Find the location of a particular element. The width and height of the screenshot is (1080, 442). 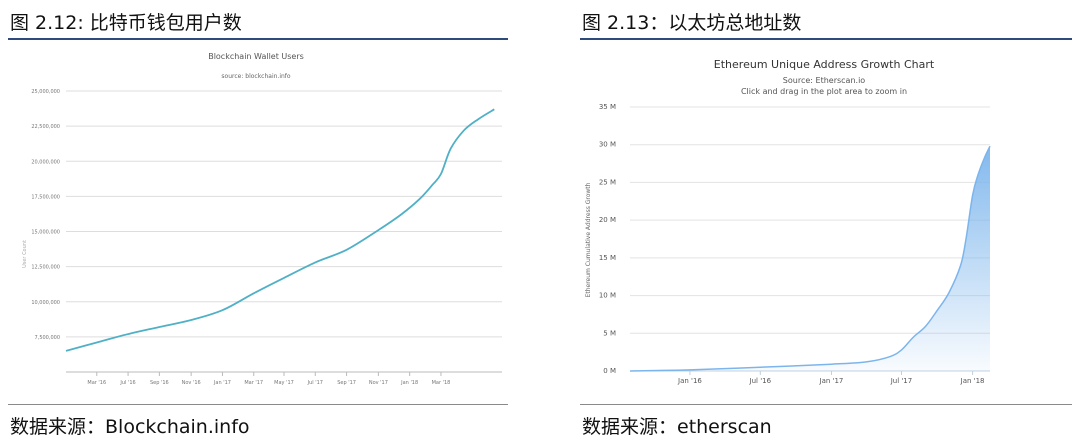

right-y-tick-label: 15 M is located at coordinates (607, 258).